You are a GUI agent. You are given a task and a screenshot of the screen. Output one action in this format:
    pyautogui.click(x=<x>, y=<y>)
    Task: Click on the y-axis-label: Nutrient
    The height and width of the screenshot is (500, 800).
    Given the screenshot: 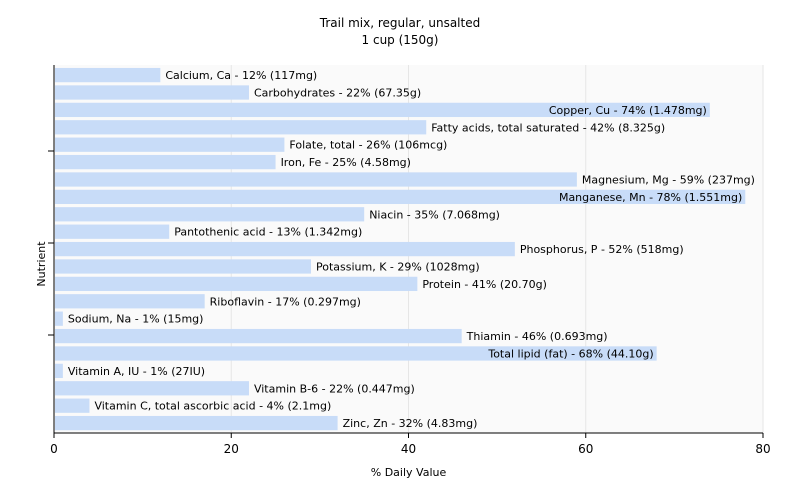 What is the action you would take?
    pyautogui.click(x=41, y=264)
    